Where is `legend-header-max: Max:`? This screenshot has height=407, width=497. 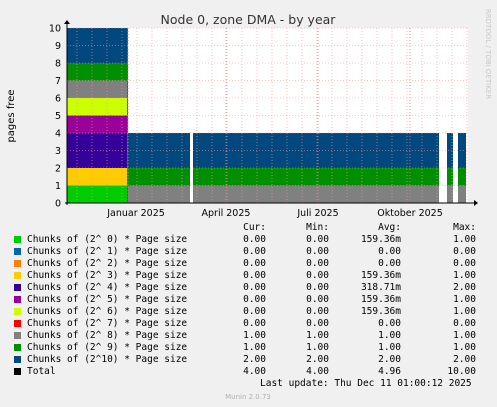
legend-header-max: Max: is located at coordinates (464, 227).